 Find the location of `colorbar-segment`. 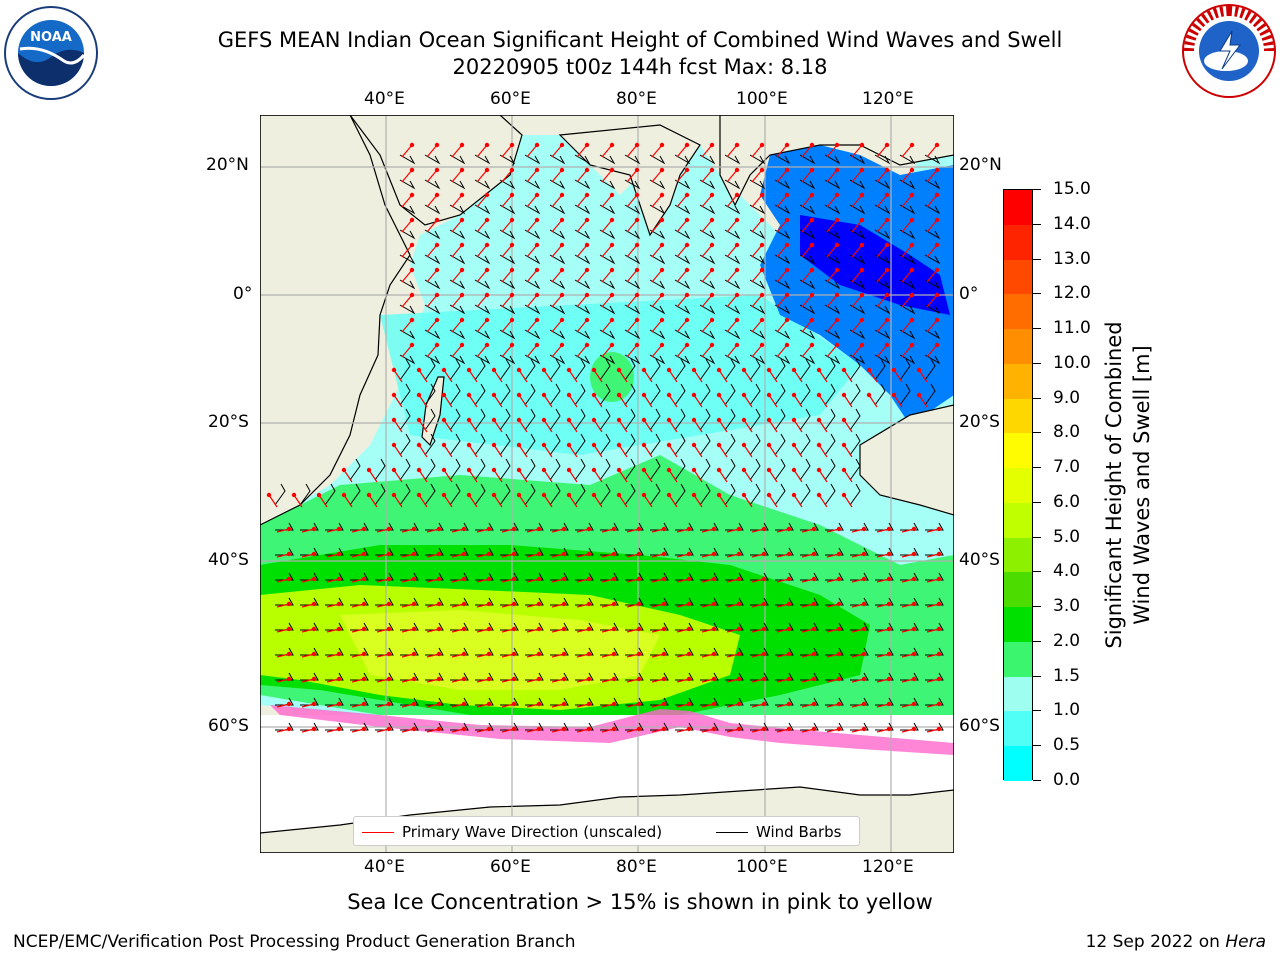

colorbar-segment is located at coordinates (1018, 520).